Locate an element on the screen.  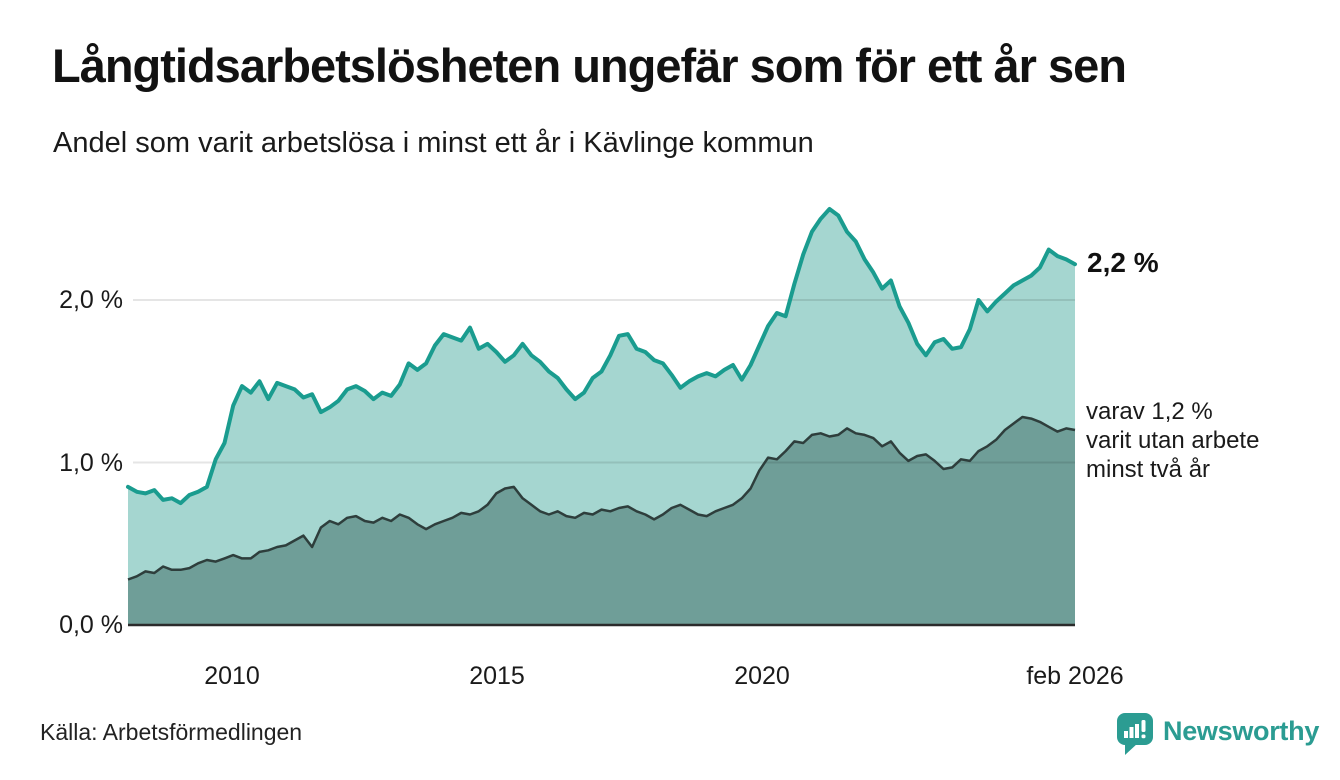
end-note-line-2: varit utan arbete is located at coordinates (1173, 440).